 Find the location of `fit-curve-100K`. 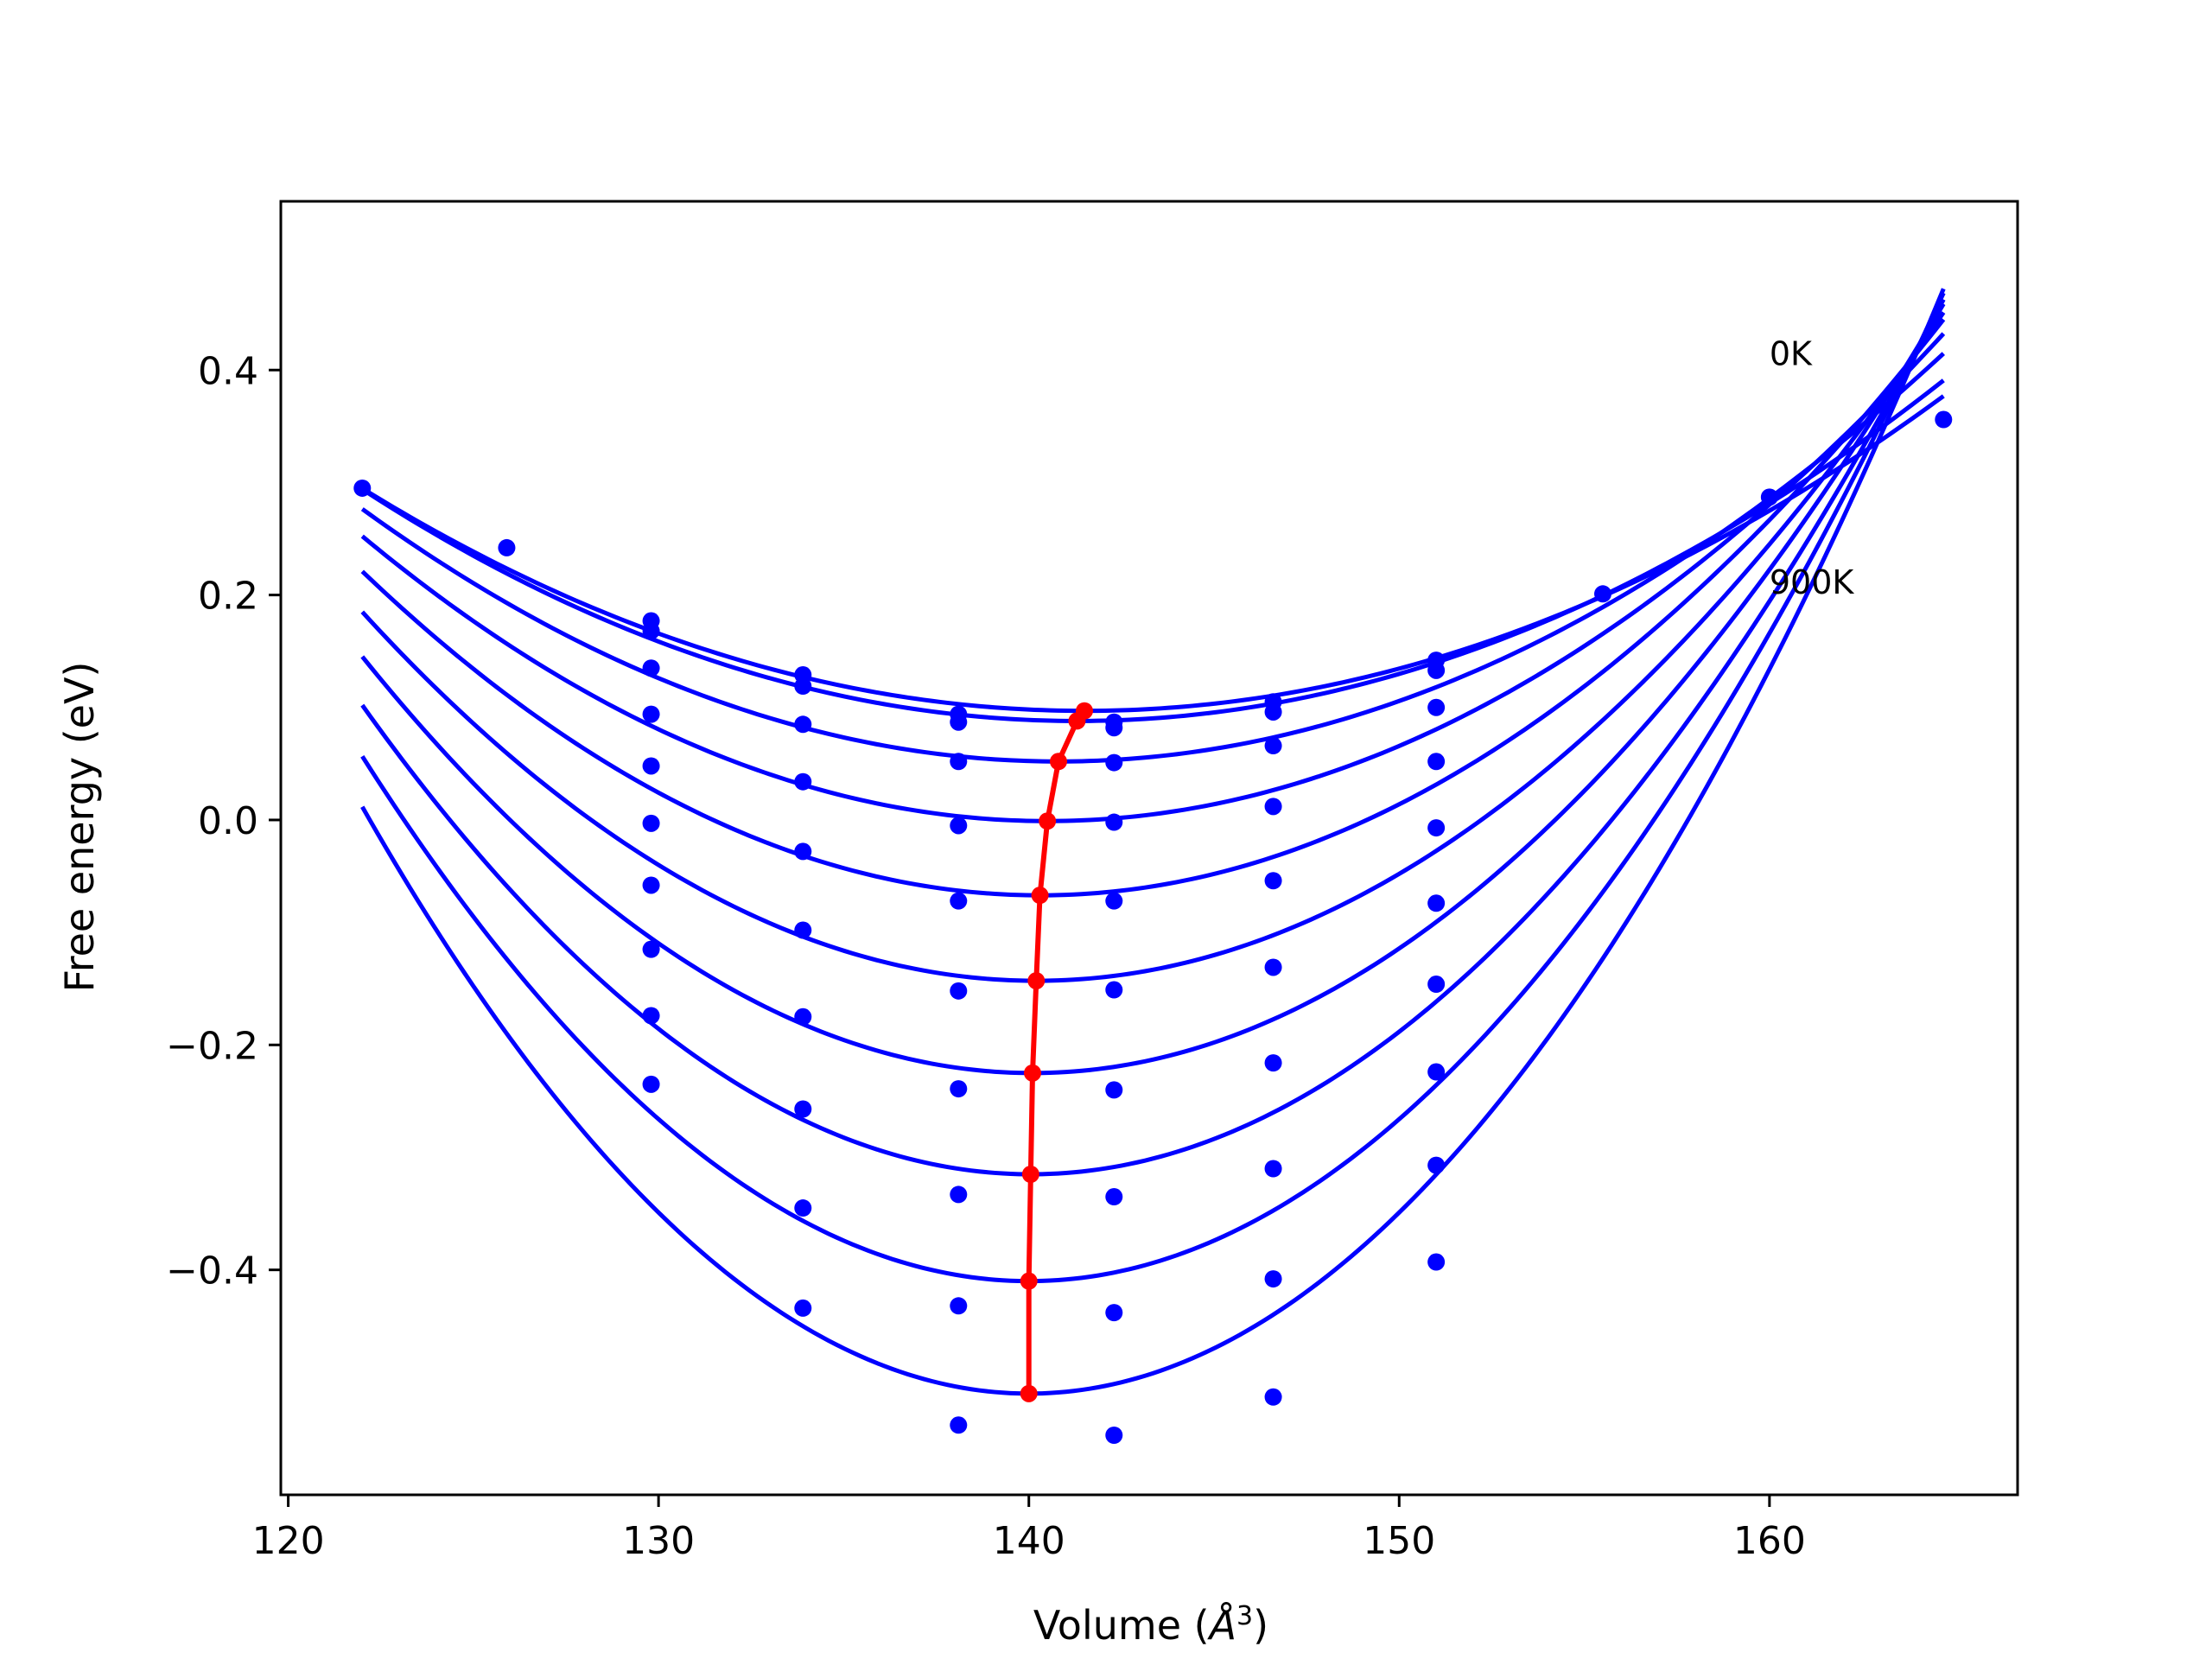

fit-curve-100K is located at coordinates (1152, 550).